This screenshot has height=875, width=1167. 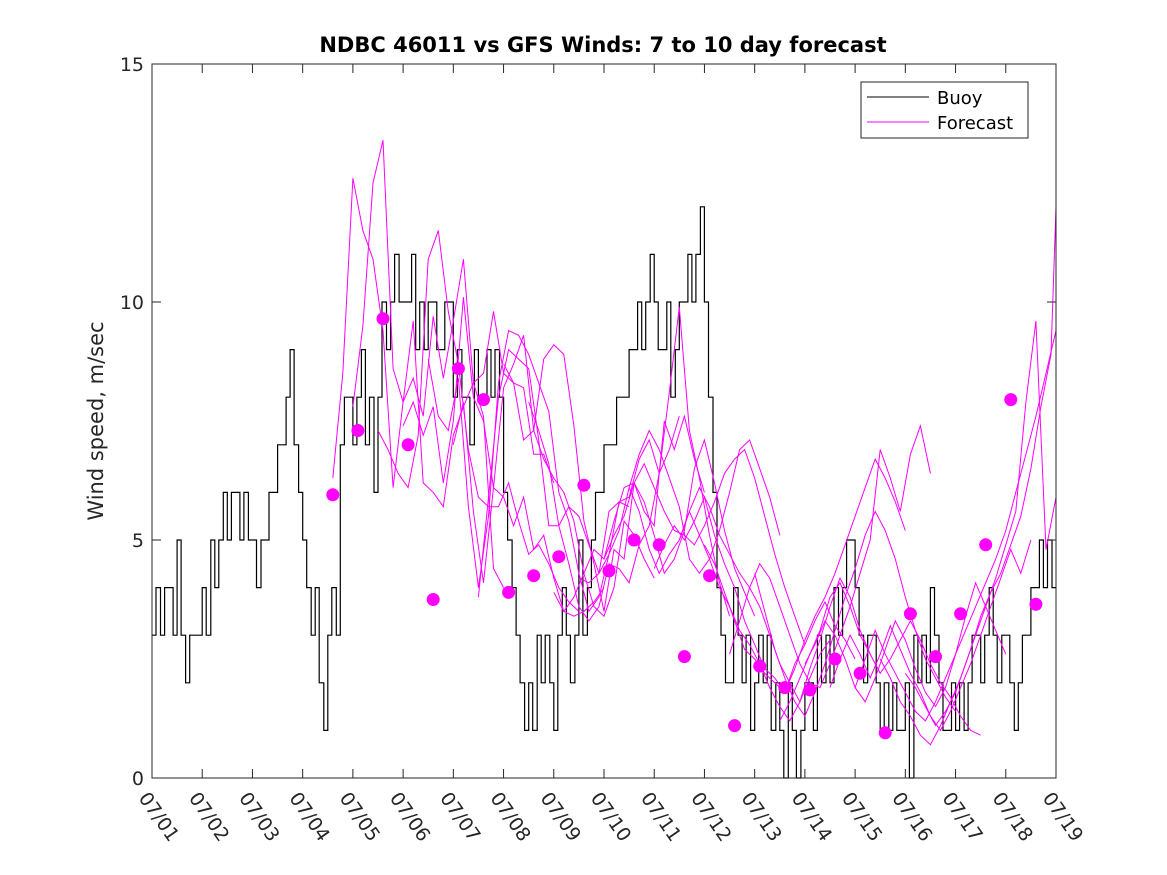 What do you see at coordinates (975, 123) in the screenshot?
I see `legend-label-forecast: Forecast` at bounding box center [975, 123].